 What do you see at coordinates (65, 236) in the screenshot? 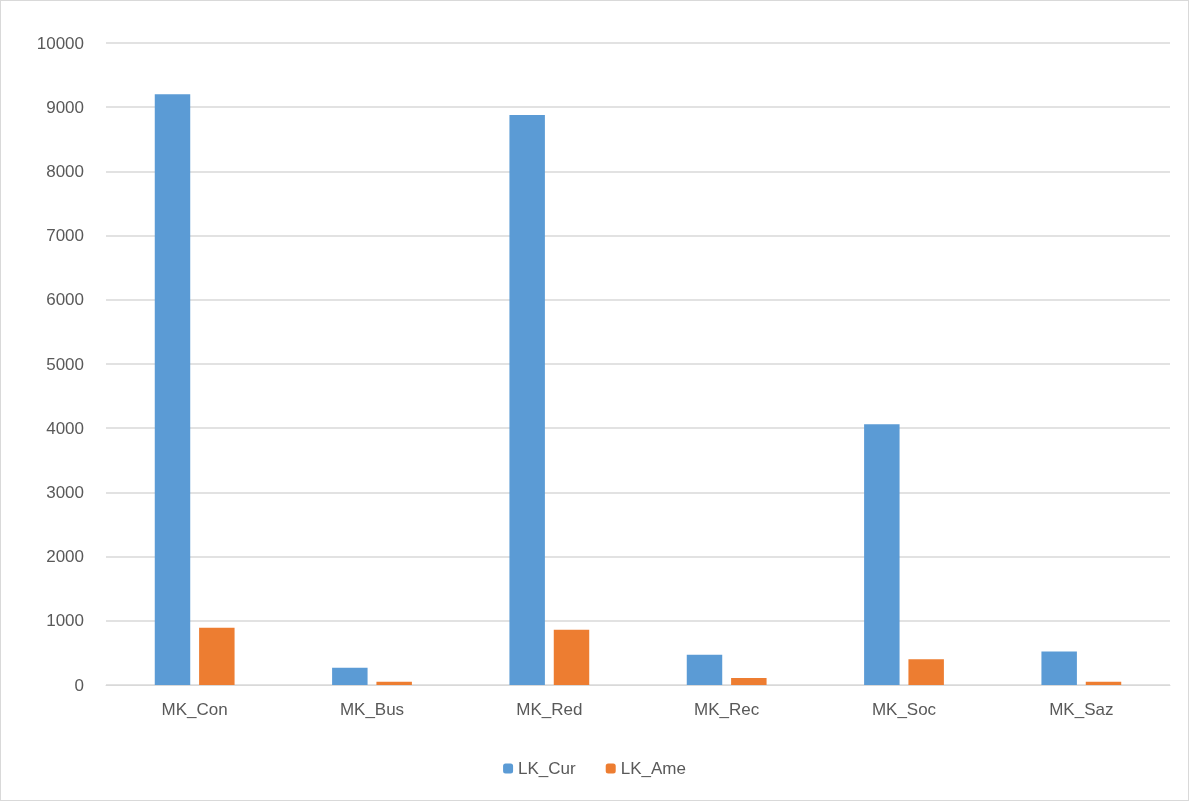
I see `y-tick-label: 7000` at bounding box center [65, 236].